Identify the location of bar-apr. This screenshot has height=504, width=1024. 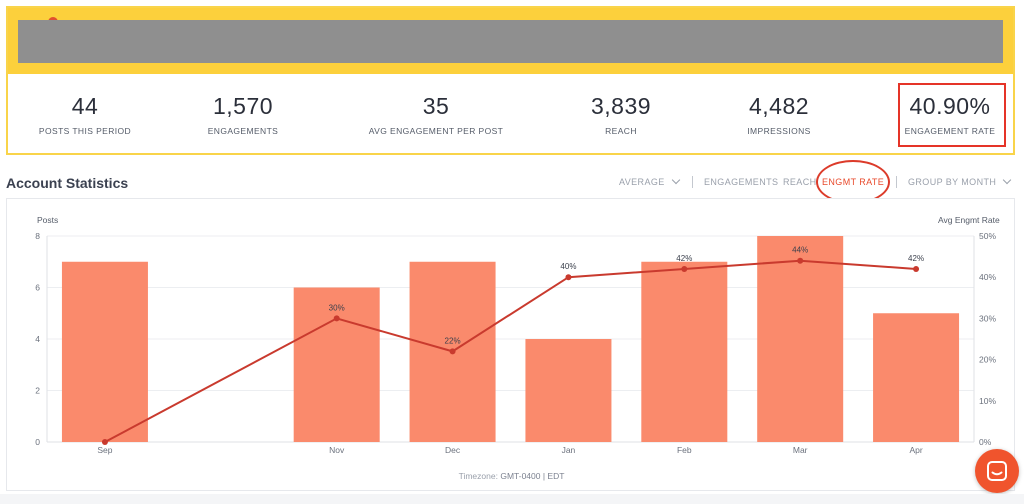
(916, 377).